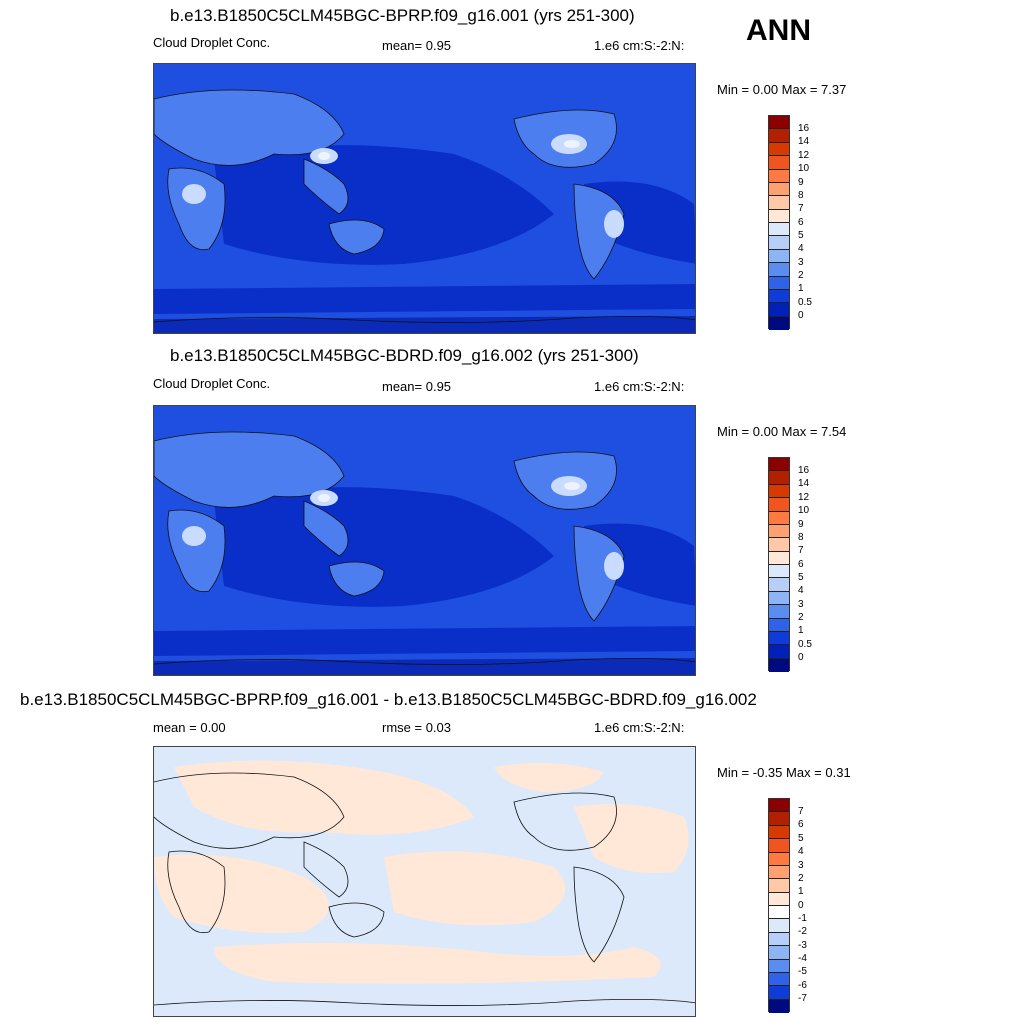 The width and height of the screenshot is (1024, 1024). Describe the element at coordinates (804, 510) in the screenshot. I see `panel-2-tick: 10` at that location.